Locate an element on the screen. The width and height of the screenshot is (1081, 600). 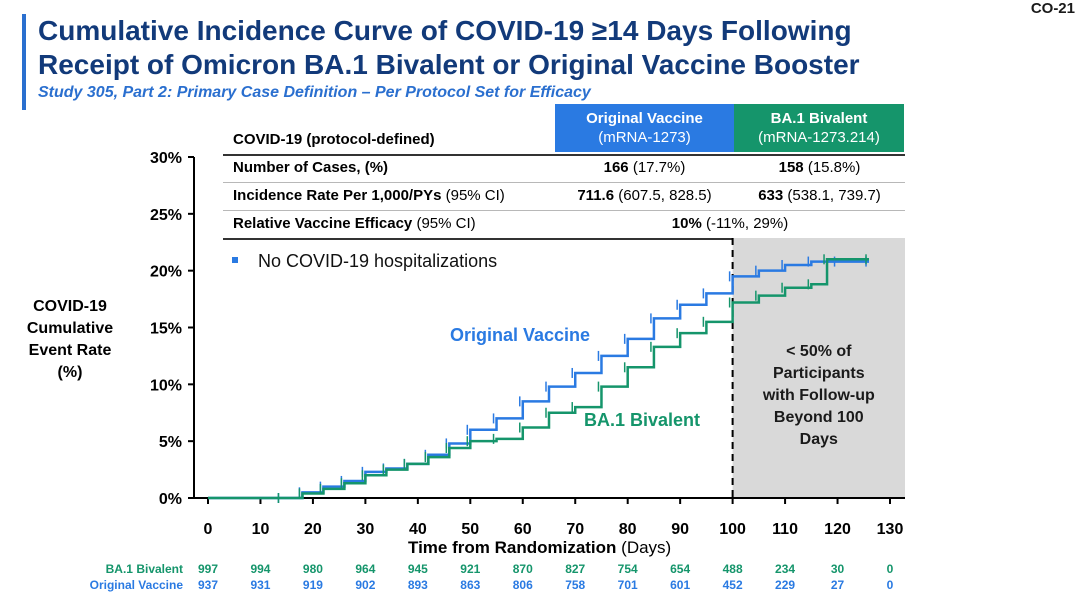
col-header-bivalent: BA.1 Bivalent (mRNA-1273.214) is located at coordinates (819, 128).